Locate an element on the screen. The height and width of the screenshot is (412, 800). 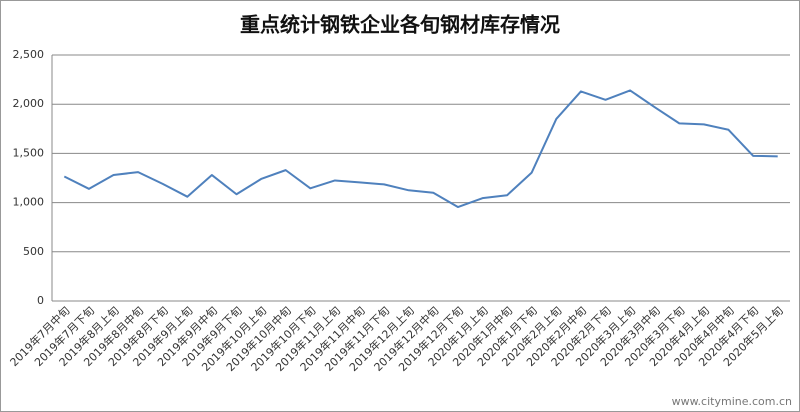
y-tick-label: 2,500 is located at coordinates (29, 54).